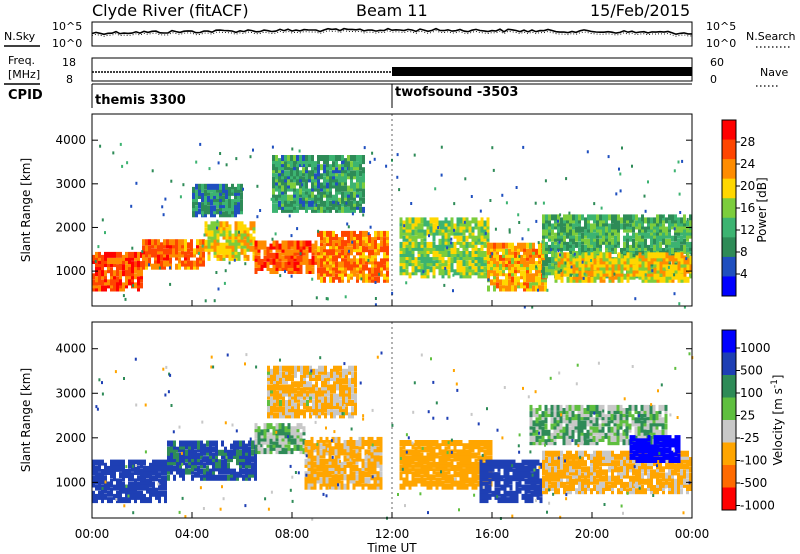 The width and height of the screenshot is (800, 554). Describe the element at coordinates (721, 26) in the screenshot. I see `noise-right-tick-top: 10^5` at that location.